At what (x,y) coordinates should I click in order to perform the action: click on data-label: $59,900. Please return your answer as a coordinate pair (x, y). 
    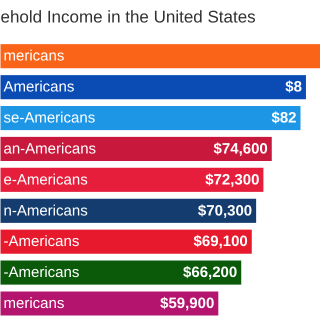
    Looking at the image, I should click on (187, 303).